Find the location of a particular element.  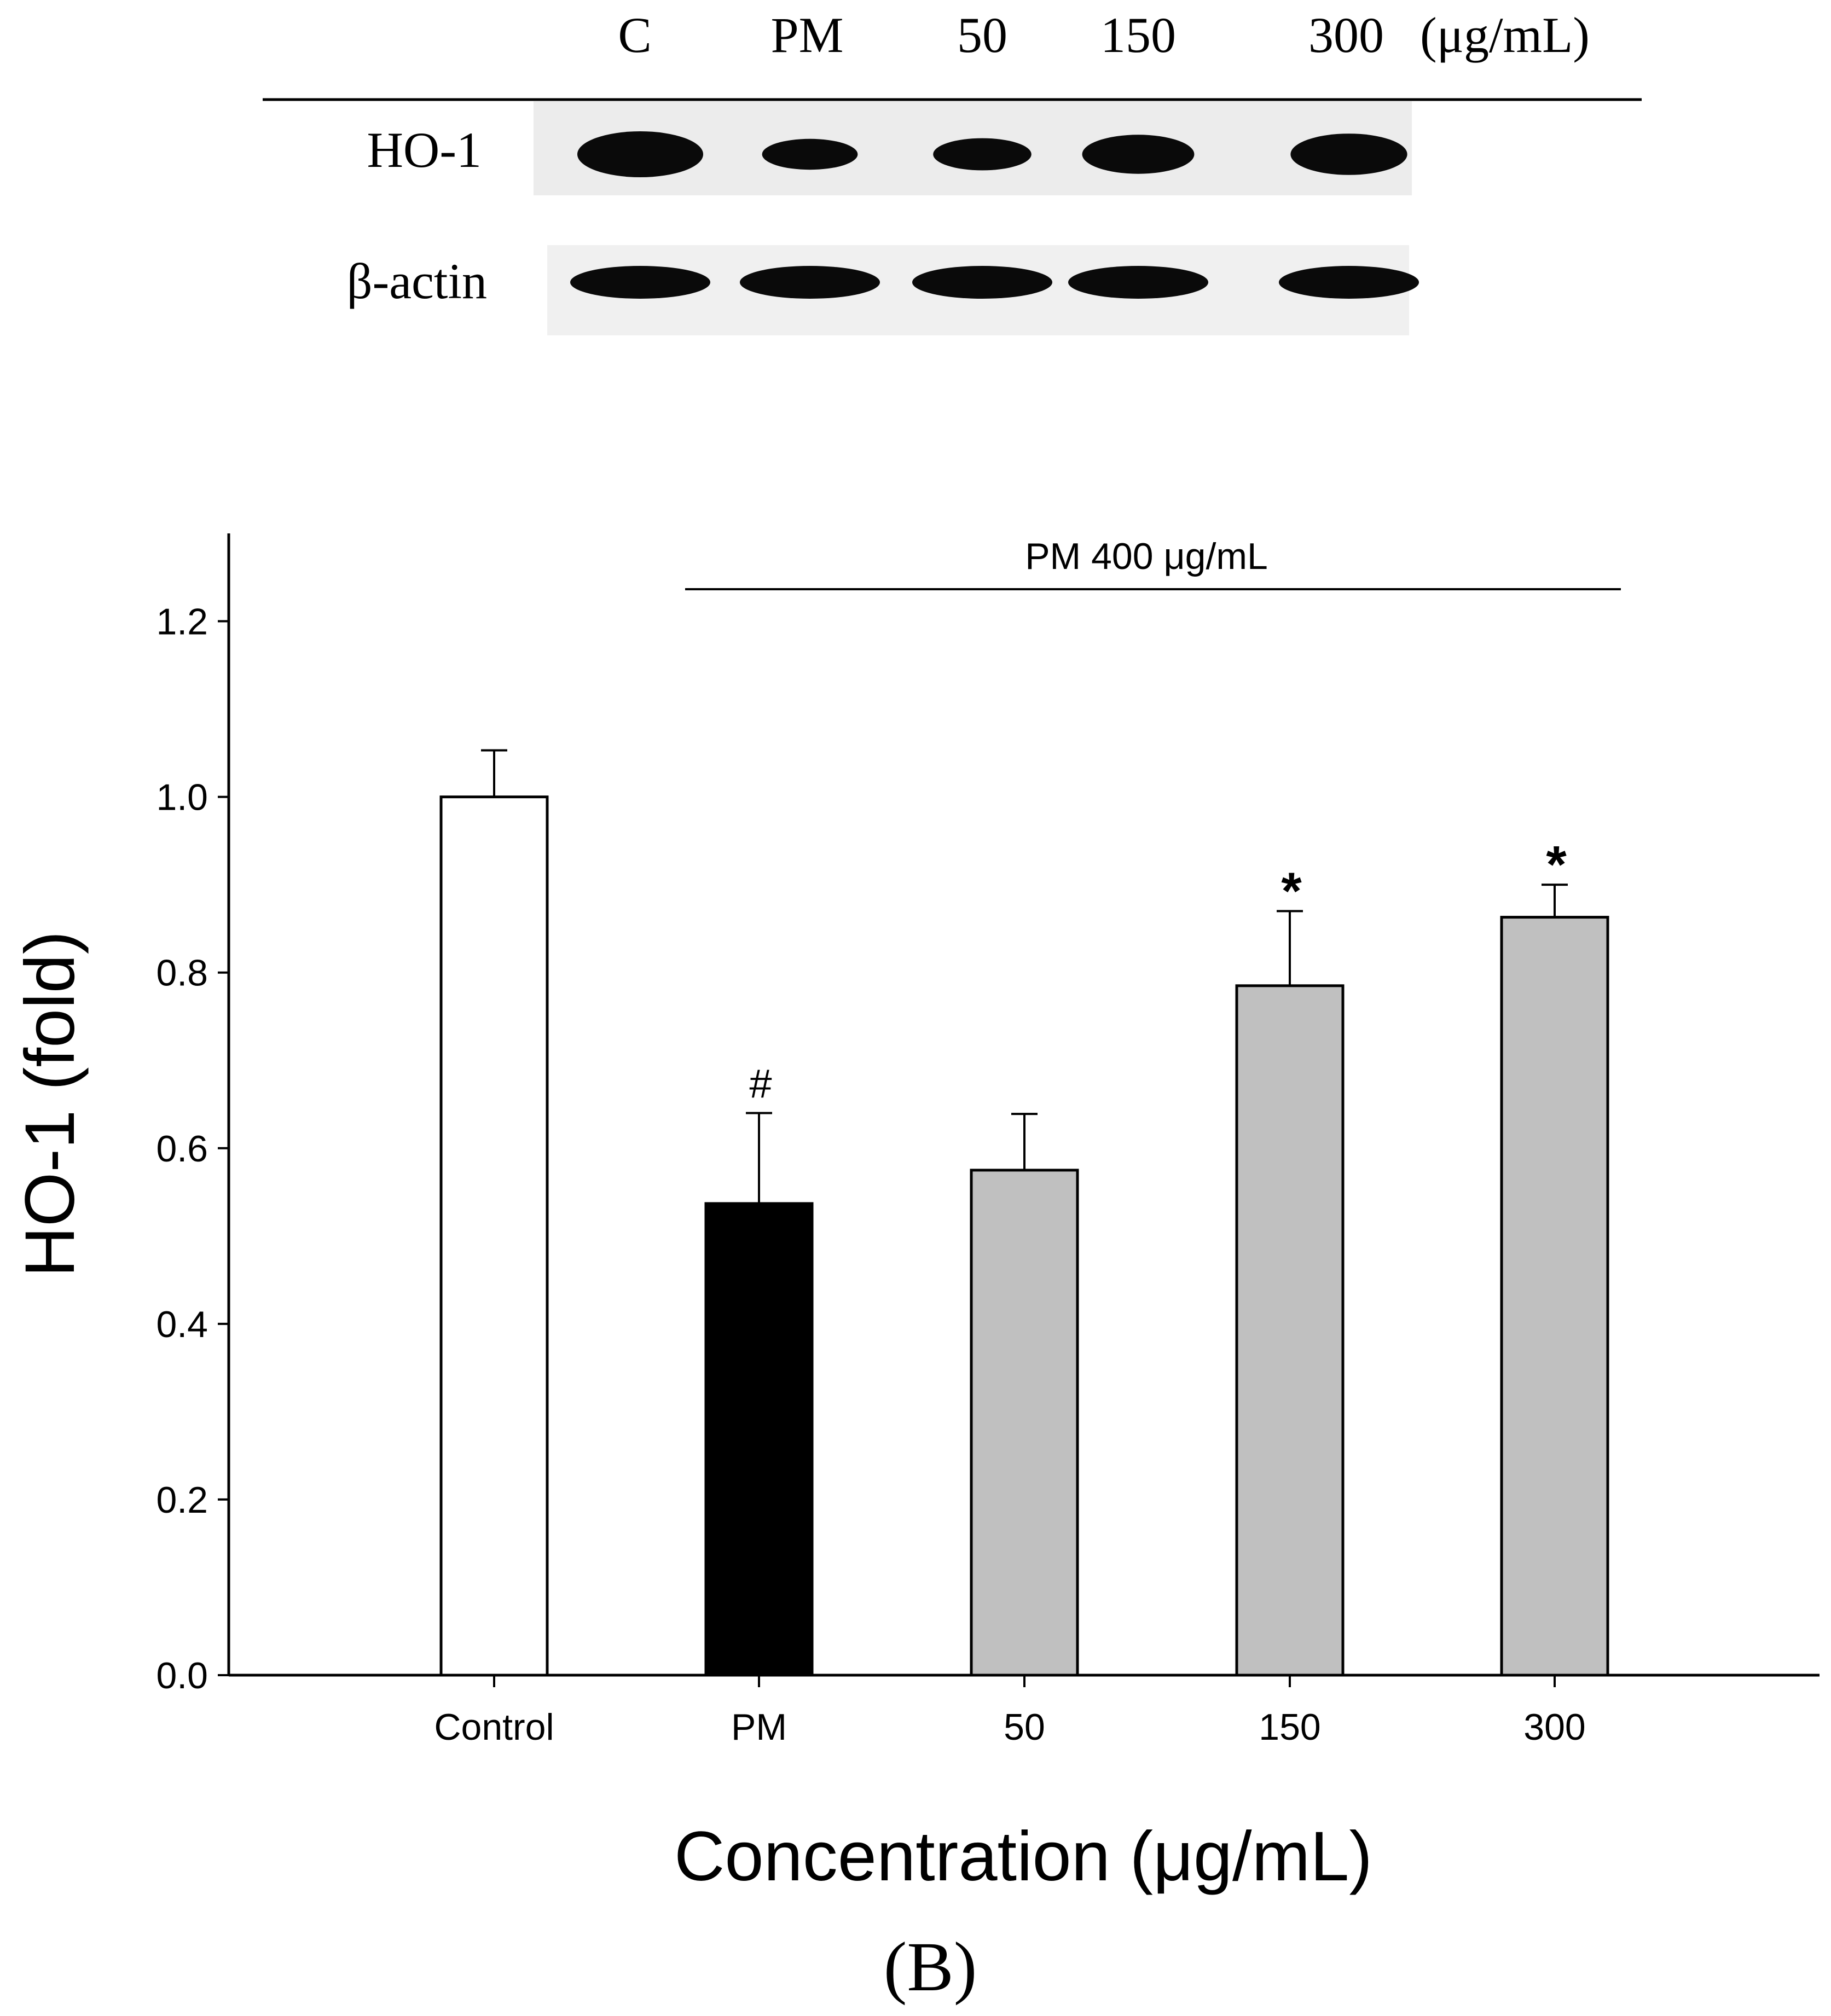

y-axis-ticks: 0.0 0.2 0.4 0.6 0.8 1.0 1.2 is located at coordinates (192, 1149).